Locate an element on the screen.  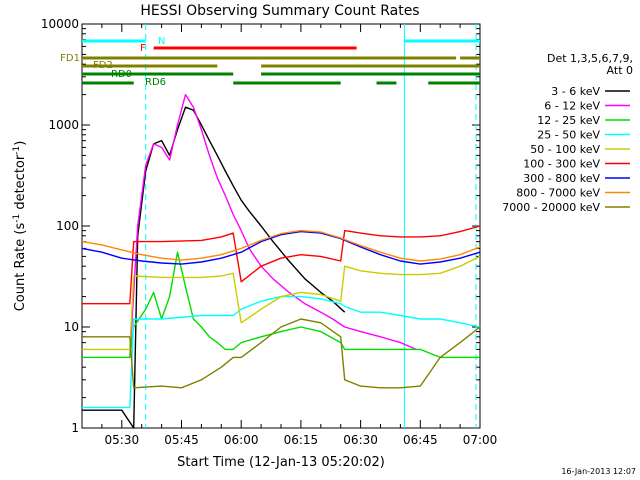
state-bar-label: RD0 is located at coordinates (121, 74).